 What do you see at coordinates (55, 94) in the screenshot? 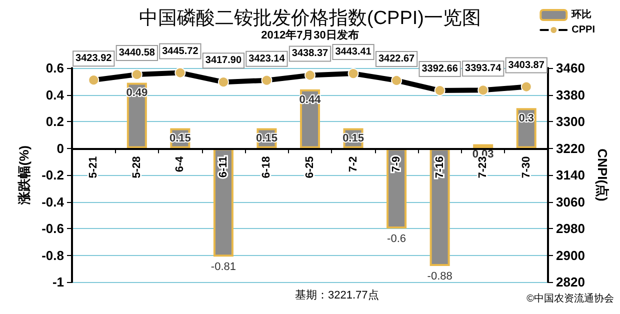
I see `y-tick-label: 0.4` at bounding box center [55, 94].